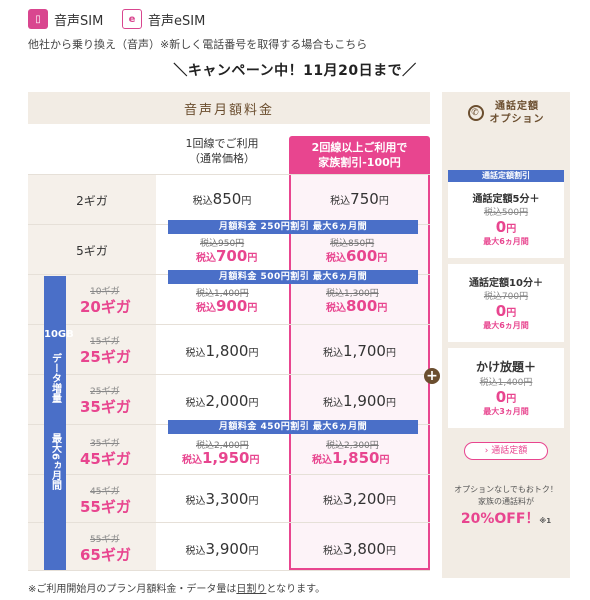 The image size is (590, 600). I want to click on col-family-line1: 2回線以上ご利用で, so click(359, 147).